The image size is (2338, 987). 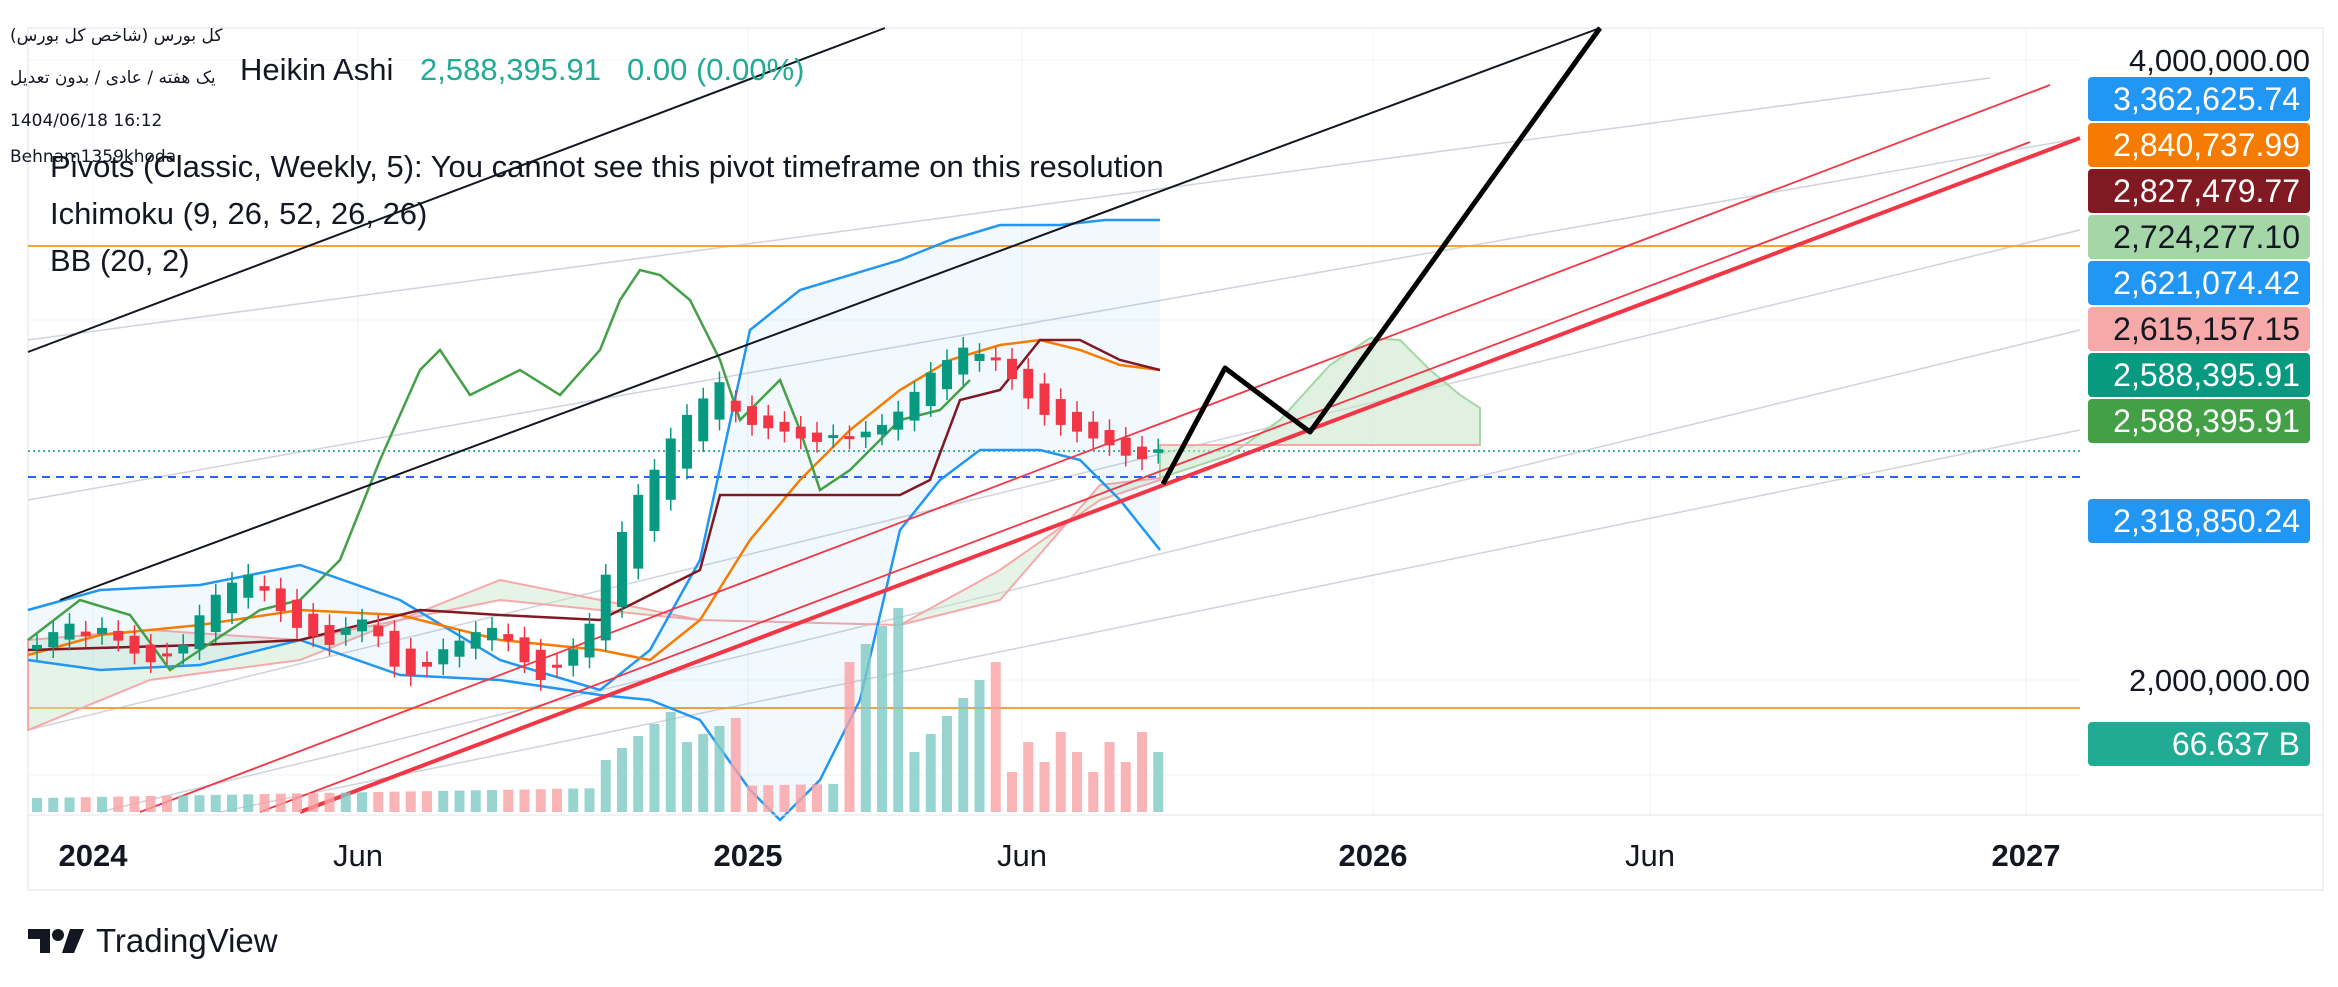 What do you see at coordinates (1373, 855) in the screenshot?
I see `x-tick-label: 2026` at bounding box center [1373, 855].